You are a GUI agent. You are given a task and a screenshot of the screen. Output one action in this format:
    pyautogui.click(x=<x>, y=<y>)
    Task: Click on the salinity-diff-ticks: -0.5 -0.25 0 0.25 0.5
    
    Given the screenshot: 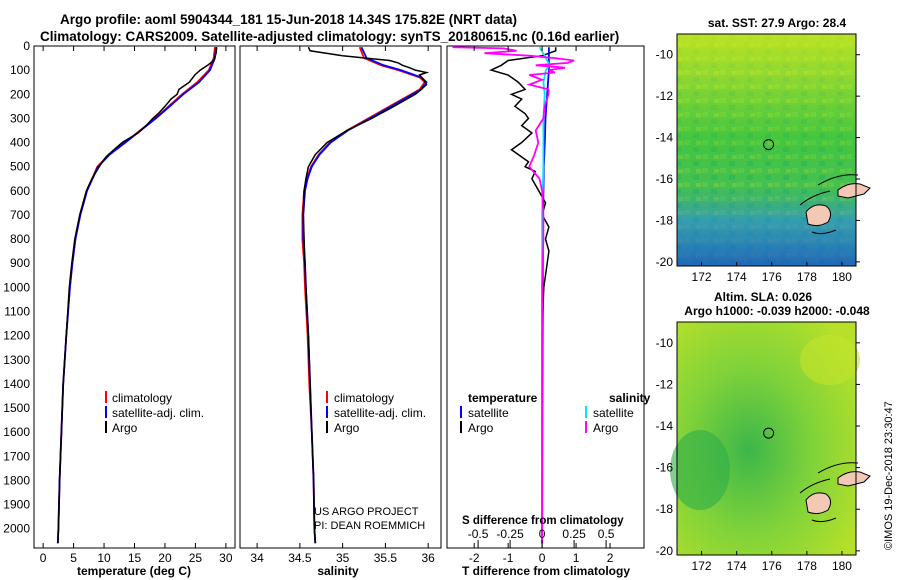 What is the action you would take?
    pyautogui.click(x=541, y=537)
    